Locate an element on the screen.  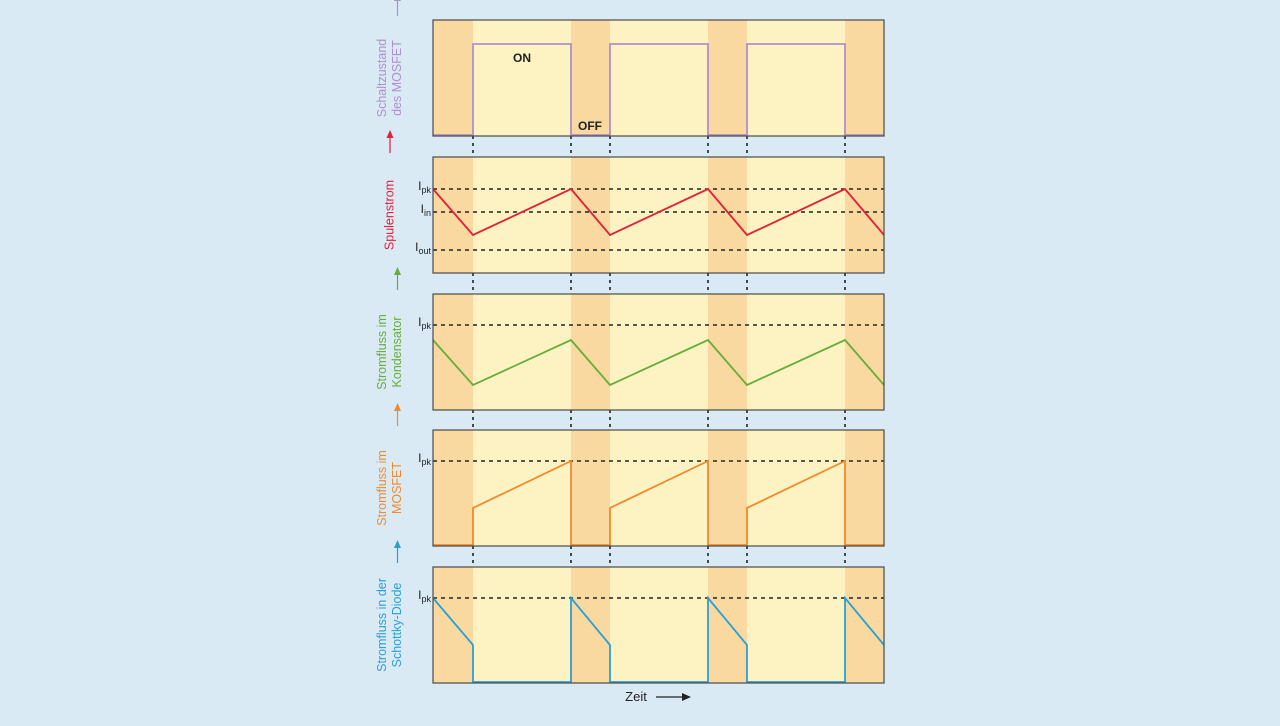
y-axis-label-line: MOSFET is located at coordinates (397, 488).